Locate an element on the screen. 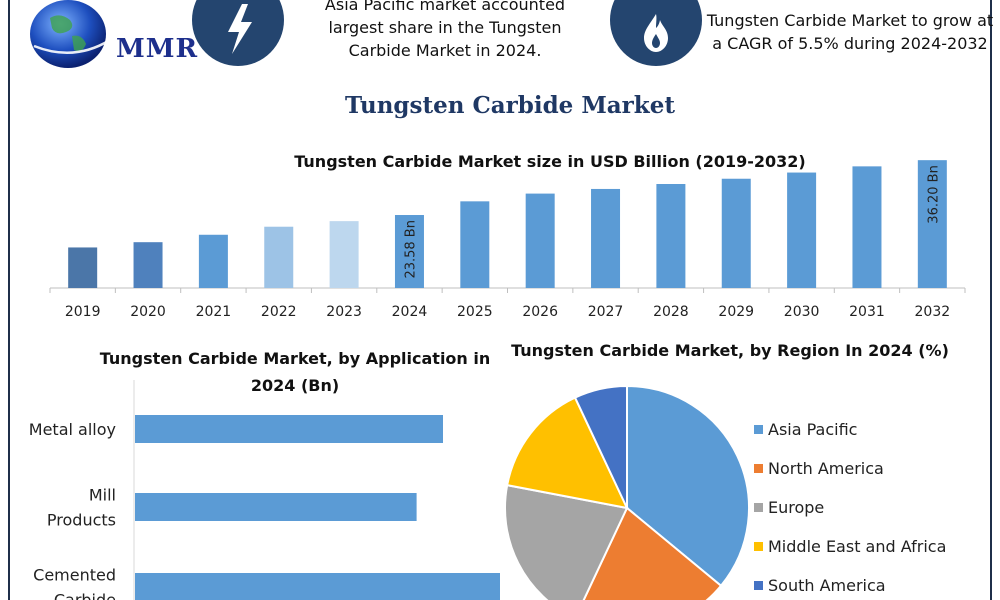 This screenshot has height=600, width=1000. flame-icon is located at coordinates (656, 33).